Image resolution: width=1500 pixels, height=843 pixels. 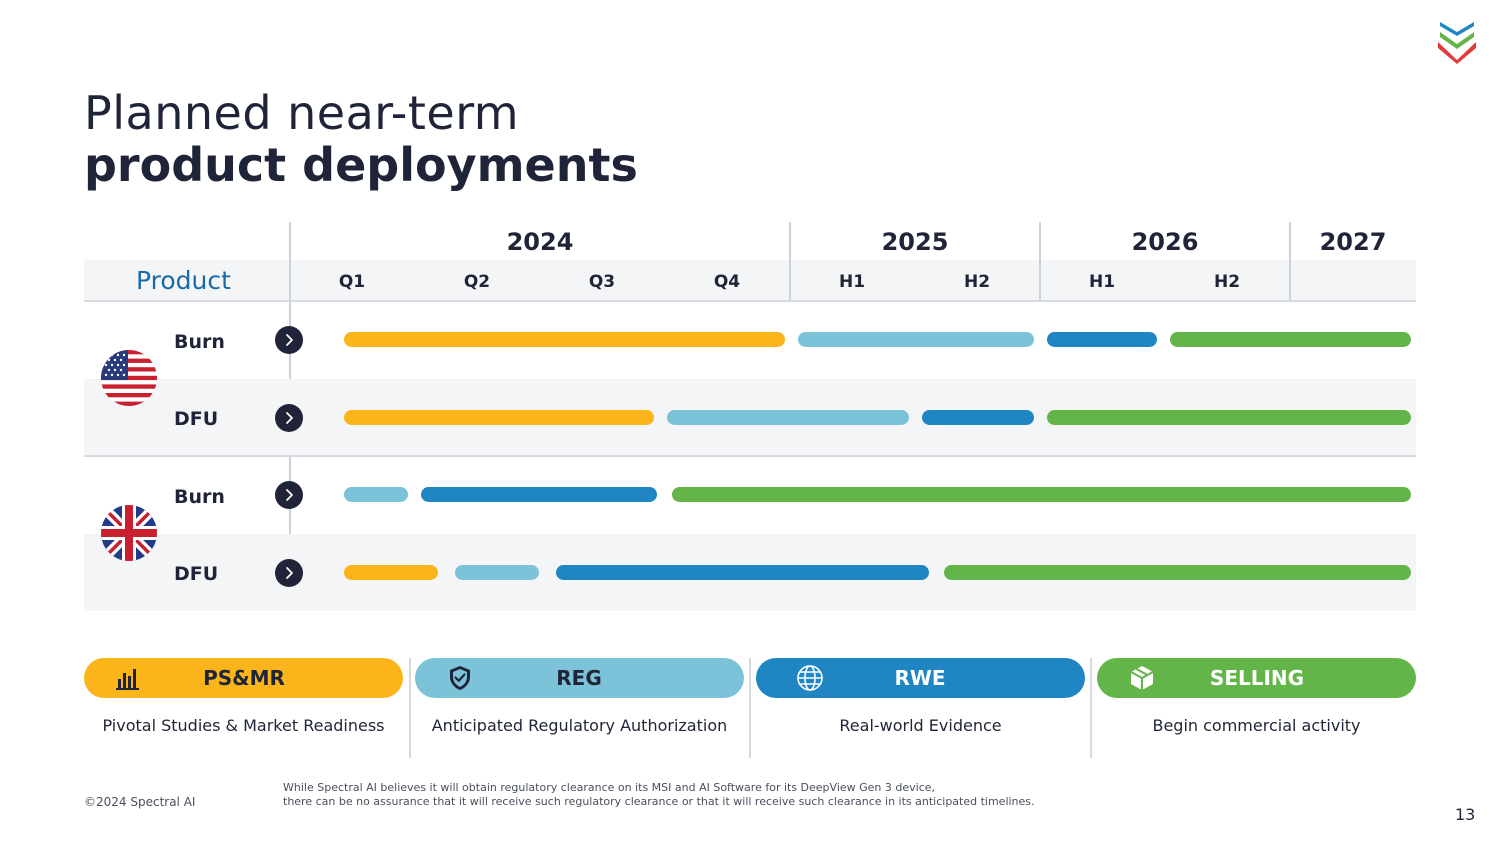 I want to click on legend-description: Begin commercial activity, so click(x=1256, y=725).